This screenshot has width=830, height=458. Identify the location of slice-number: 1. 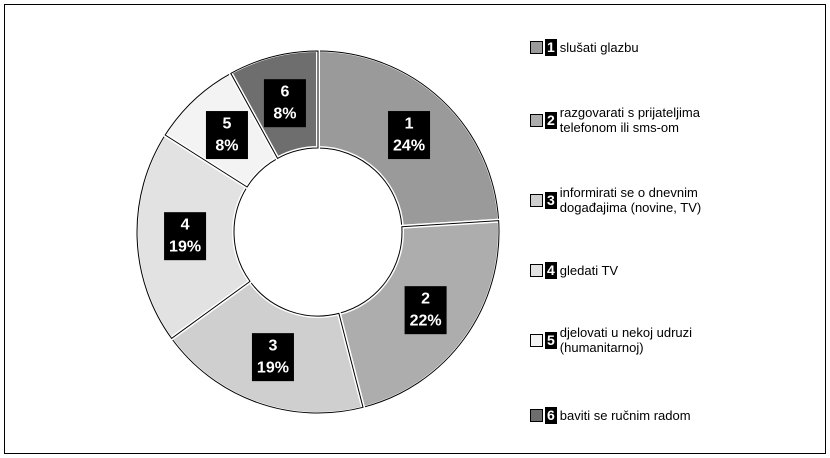
(409, 123).